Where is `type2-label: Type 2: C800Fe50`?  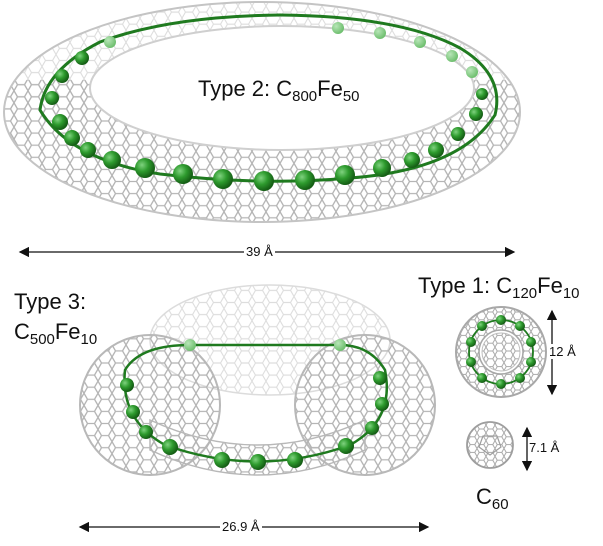 type2-label: Type 2: C800Fe50 is located at coordinates (279, 91).